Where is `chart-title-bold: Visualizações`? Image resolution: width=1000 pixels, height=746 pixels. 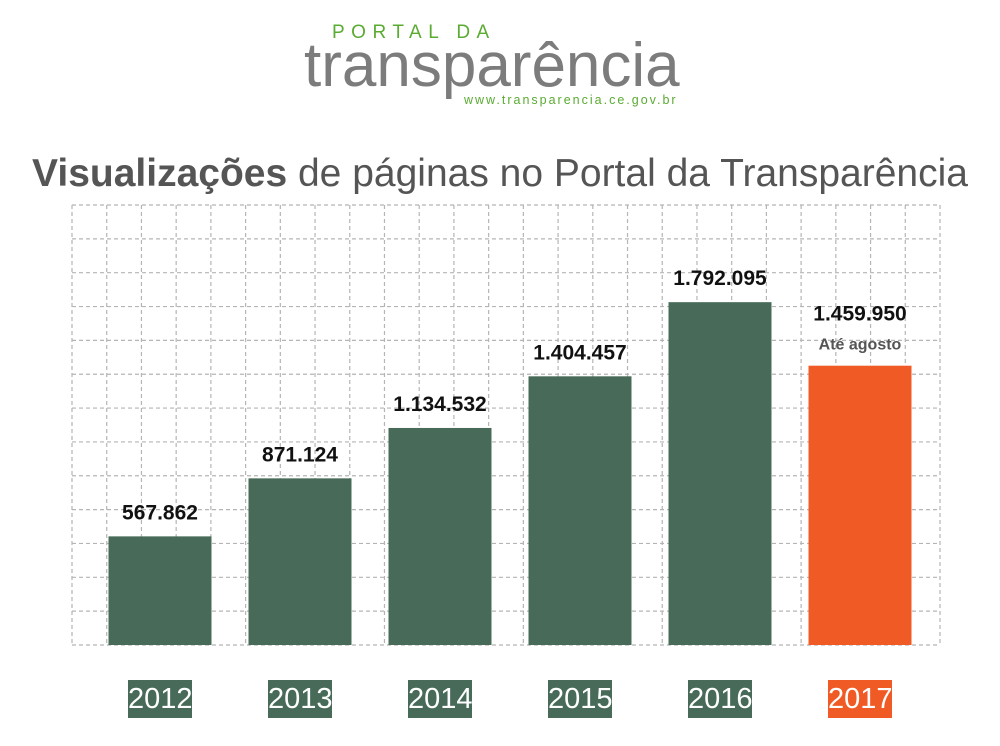 chart-title-bold: Visualizações is located at coordinates (160, 173).